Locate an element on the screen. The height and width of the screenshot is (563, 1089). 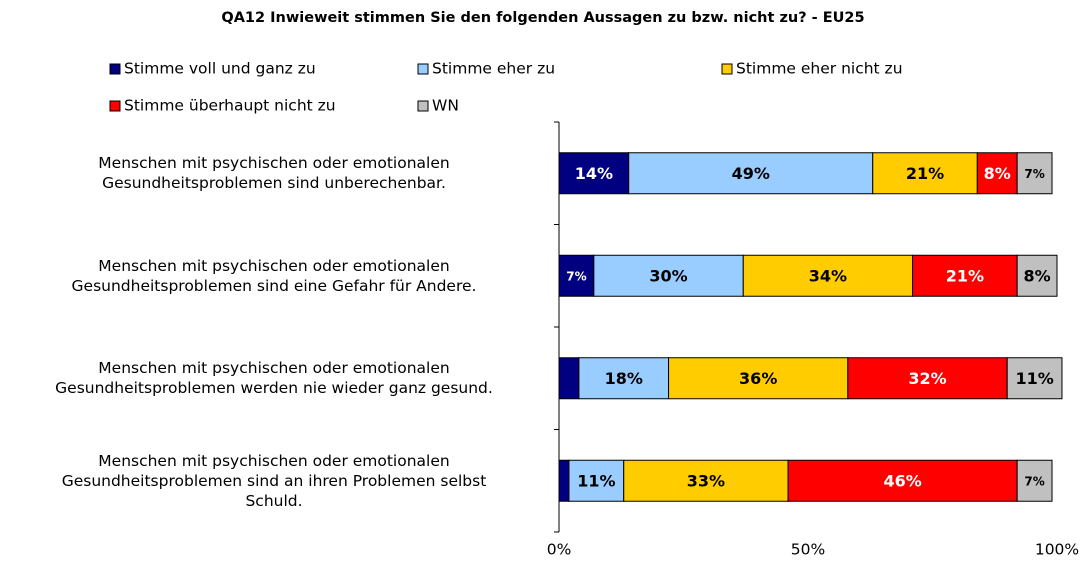
data-label: 18% is located at coordinates (624, 378).